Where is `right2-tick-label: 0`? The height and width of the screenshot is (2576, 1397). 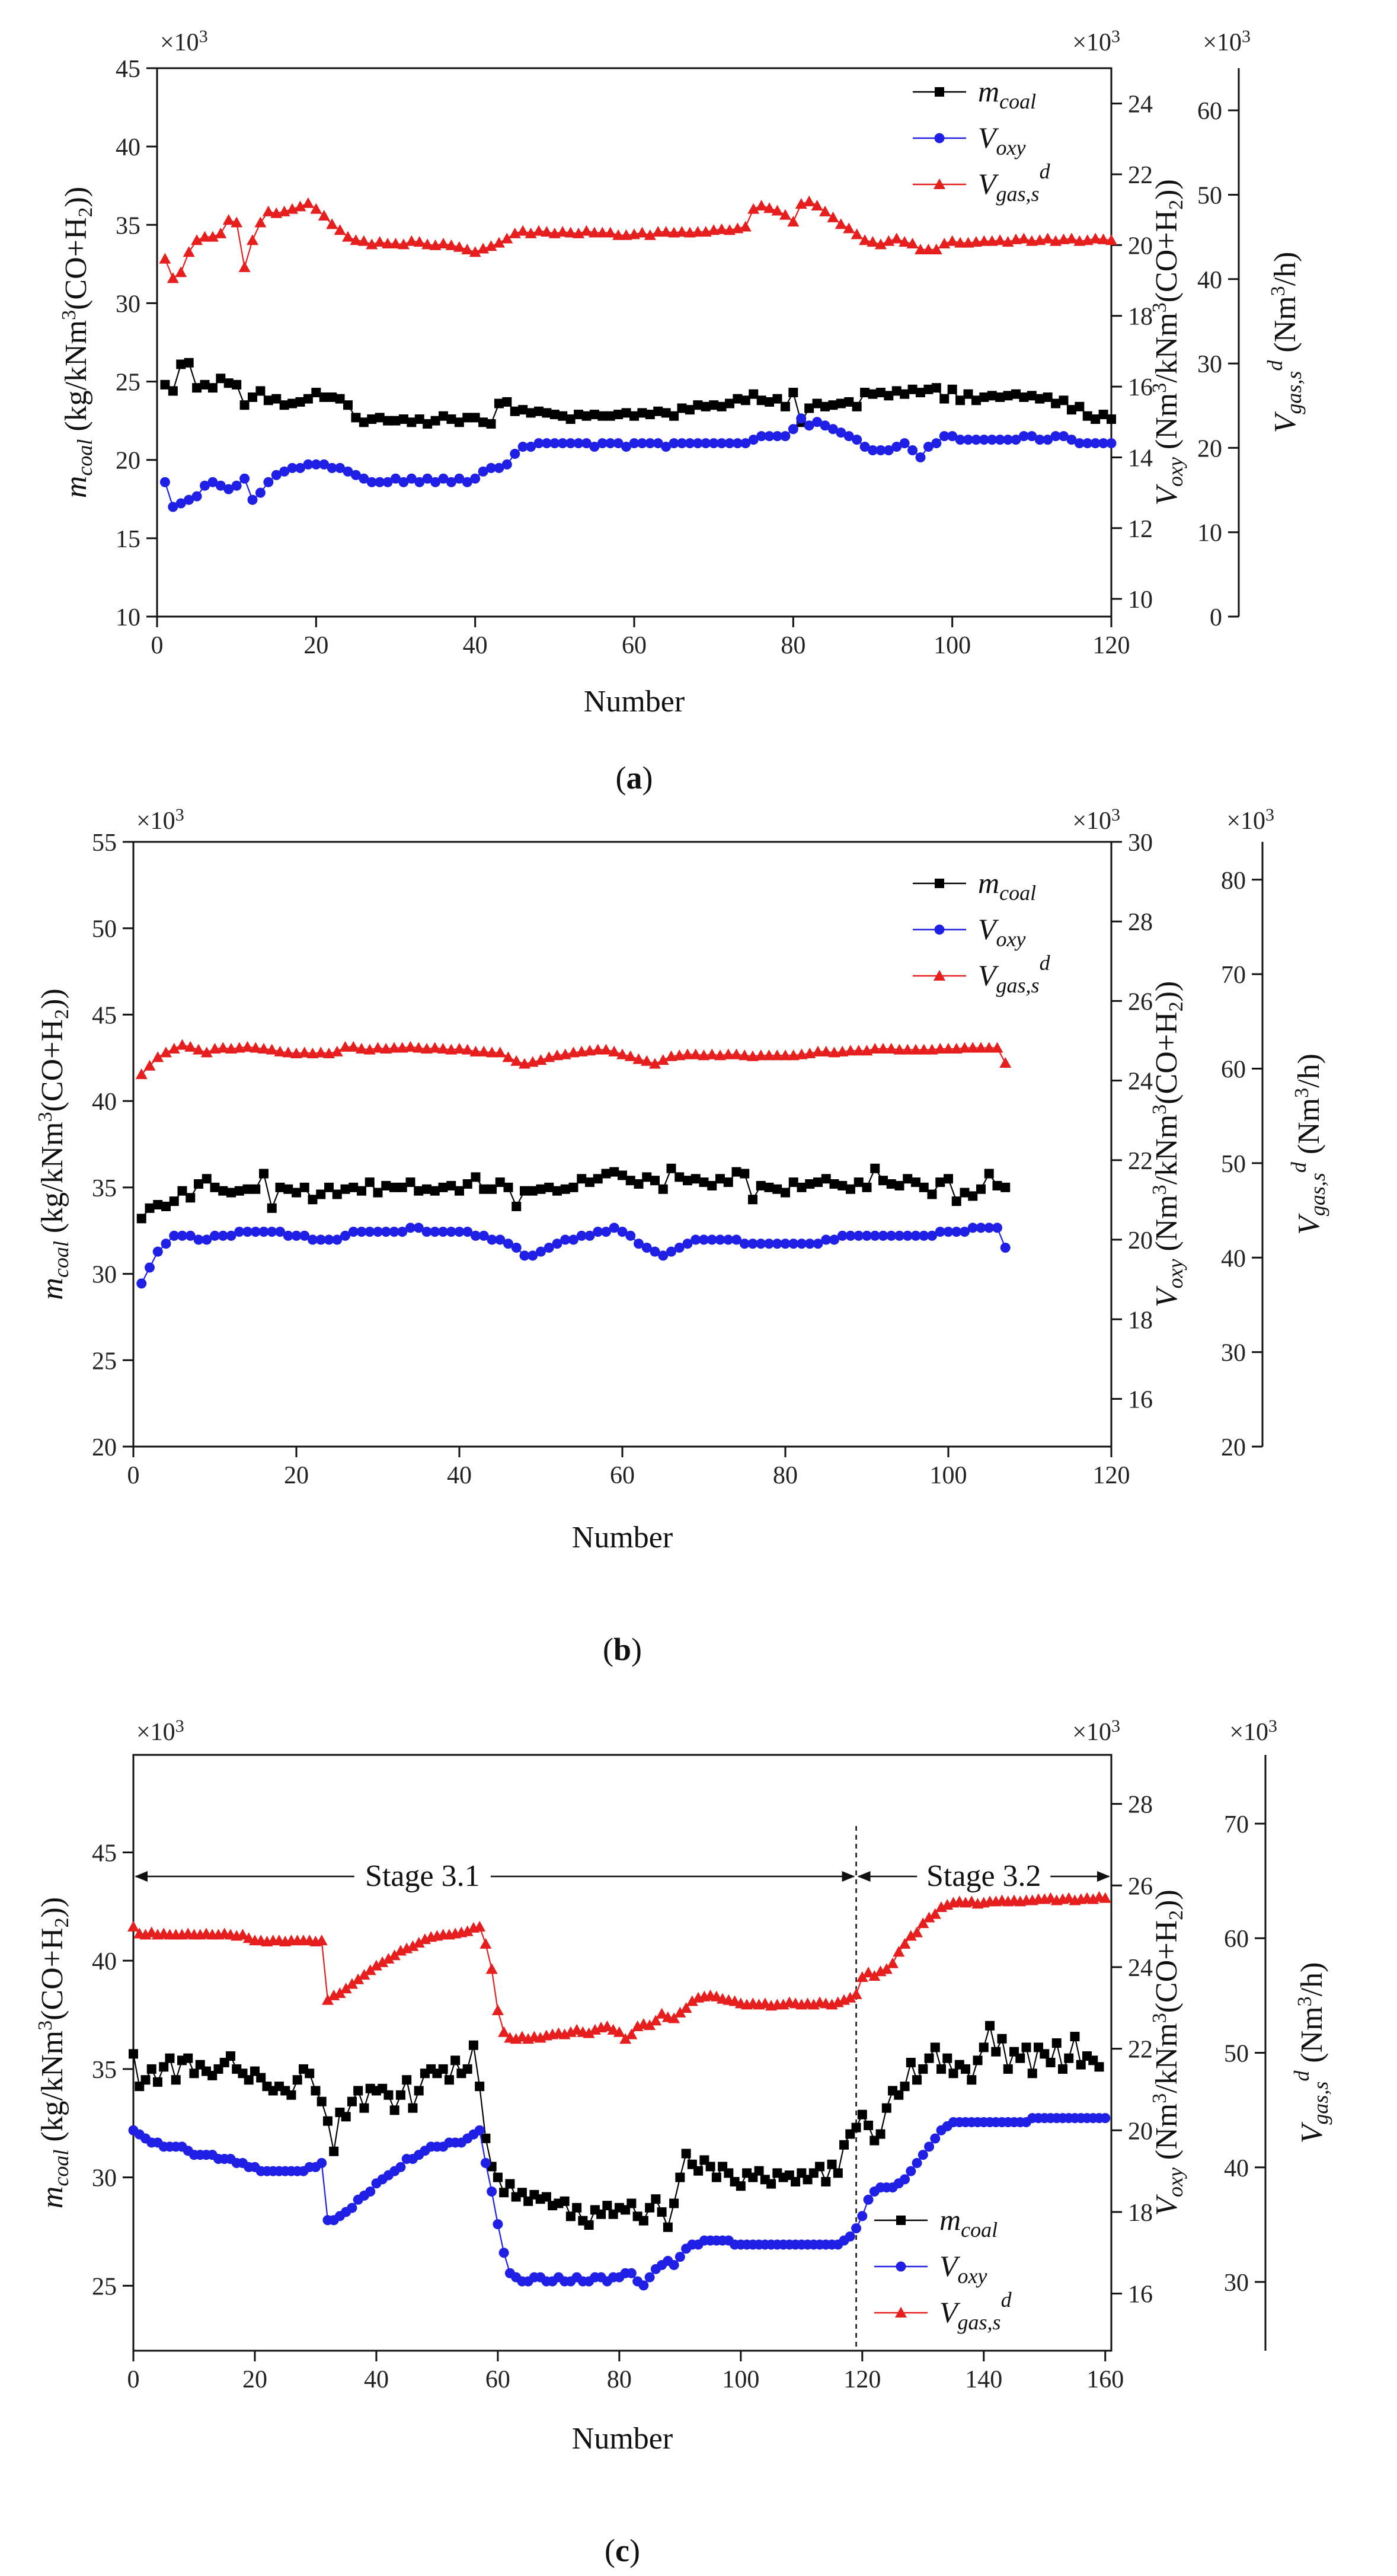
right2-tick-label: 0 is located at coordinates (1216, 617).